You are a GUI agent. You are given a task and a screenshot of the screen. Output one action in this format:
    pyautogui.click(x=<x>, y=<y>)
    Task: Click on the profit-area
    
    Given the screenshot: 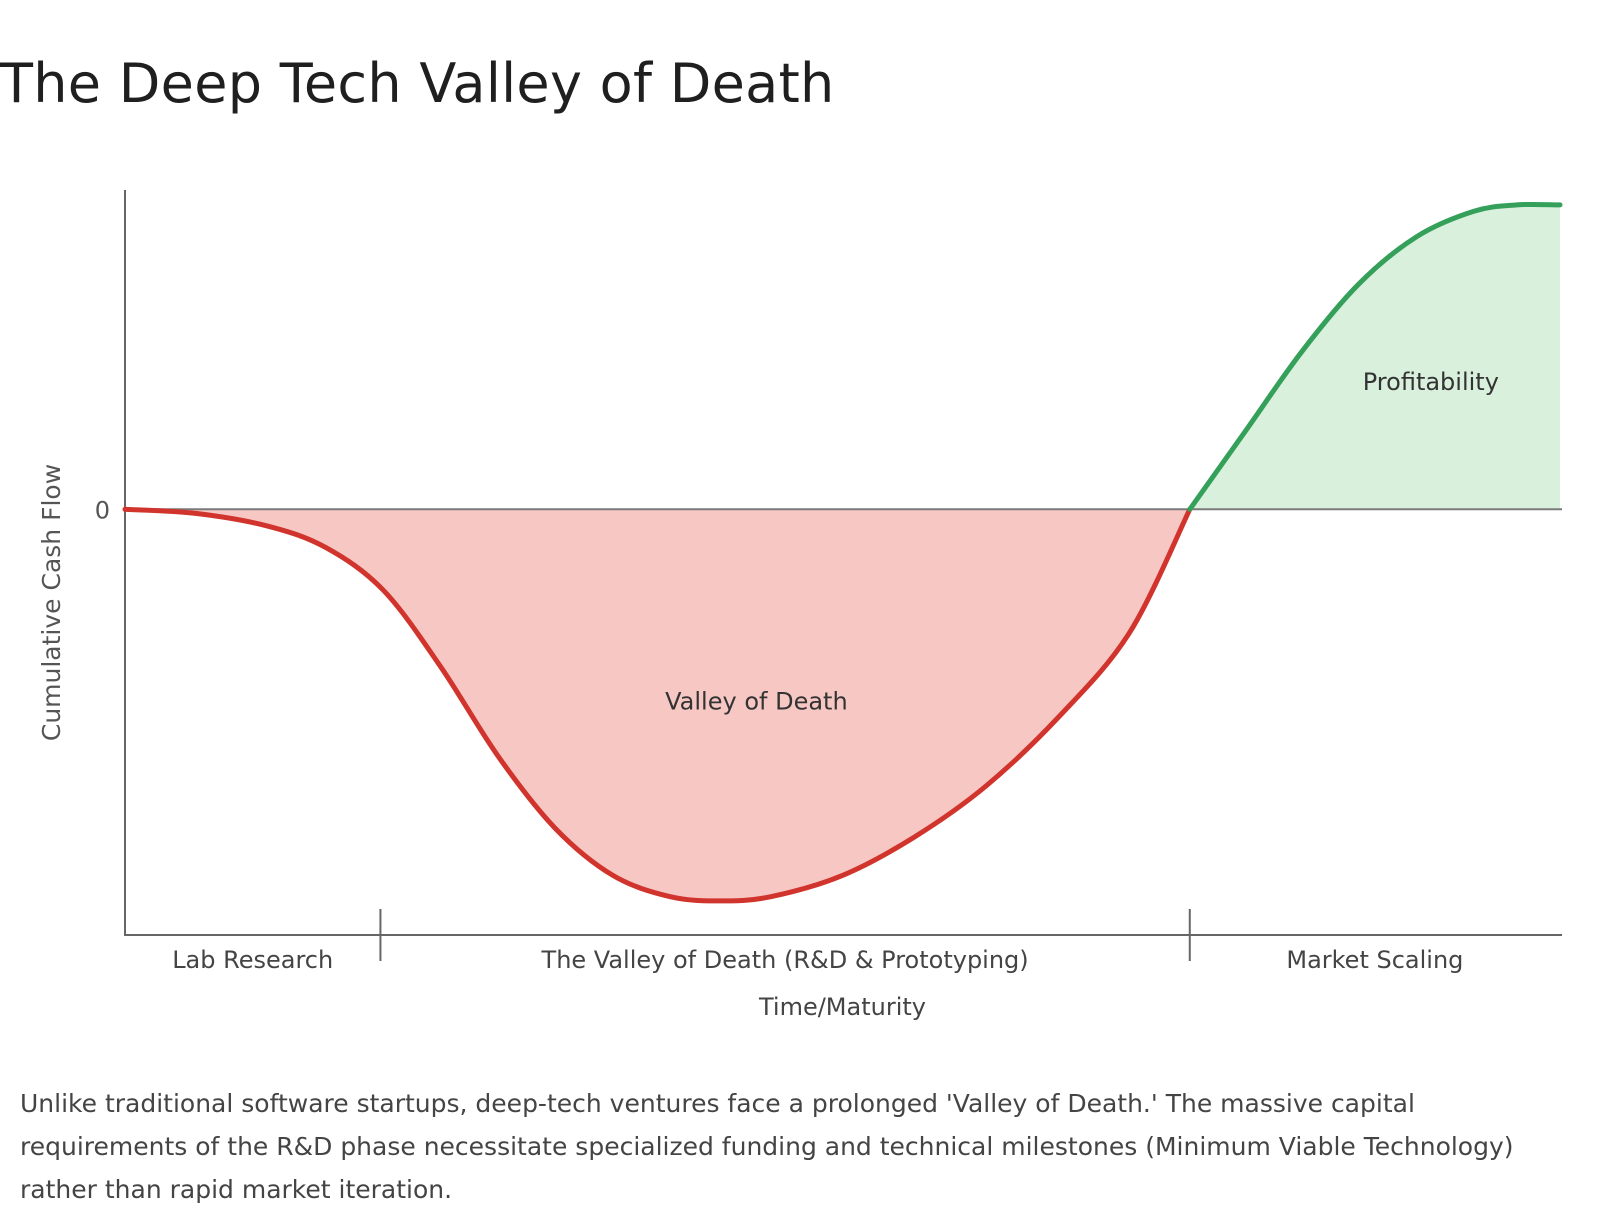 What is the action you would take?
    pyautogui.click(x=1374, y=357)
    